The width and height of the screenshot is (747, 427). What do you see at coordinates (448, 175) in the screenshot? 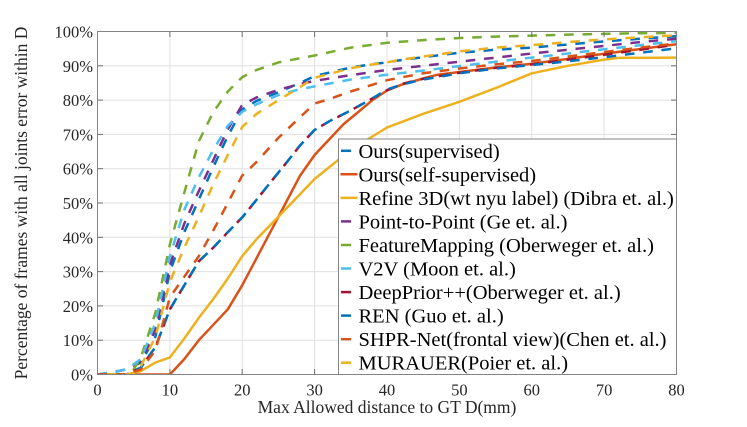
I see `svg-text: Ours(self-supervised)` at bounding box center [448, 175].